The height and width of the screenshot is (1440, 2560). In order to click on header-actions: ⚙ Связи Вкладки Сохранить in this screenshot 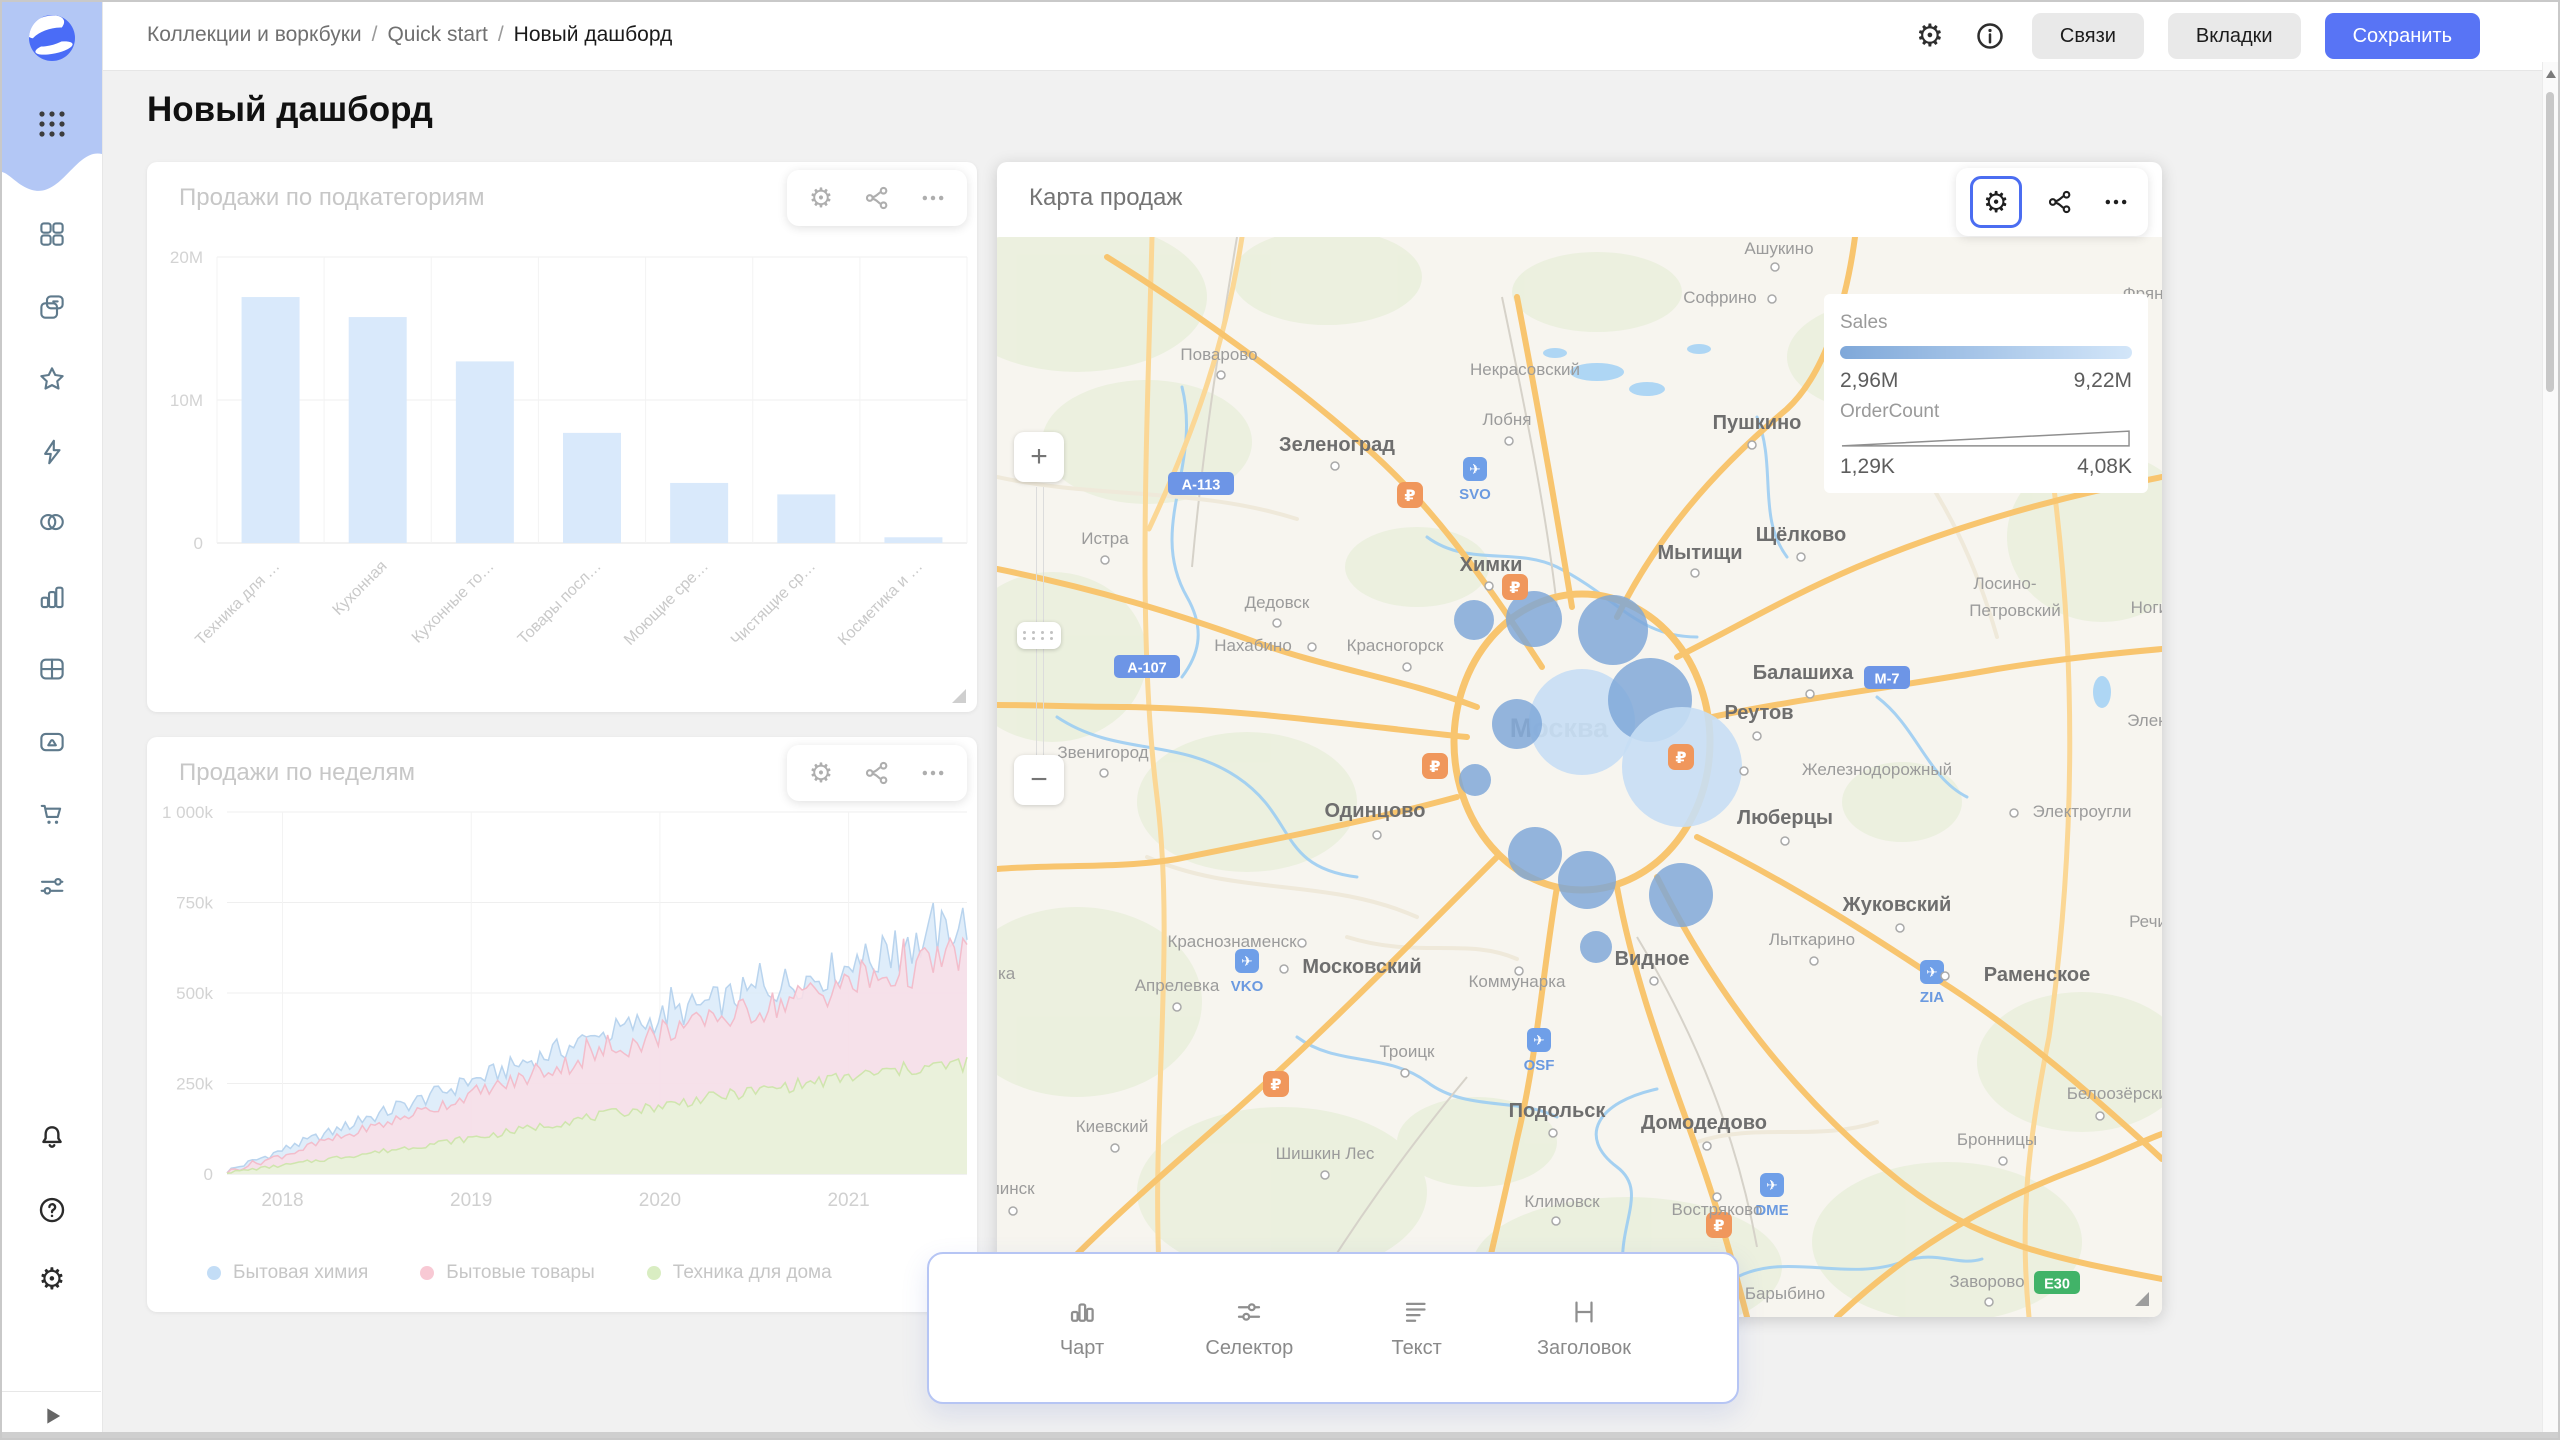, I will do `click(2196, 36)`.